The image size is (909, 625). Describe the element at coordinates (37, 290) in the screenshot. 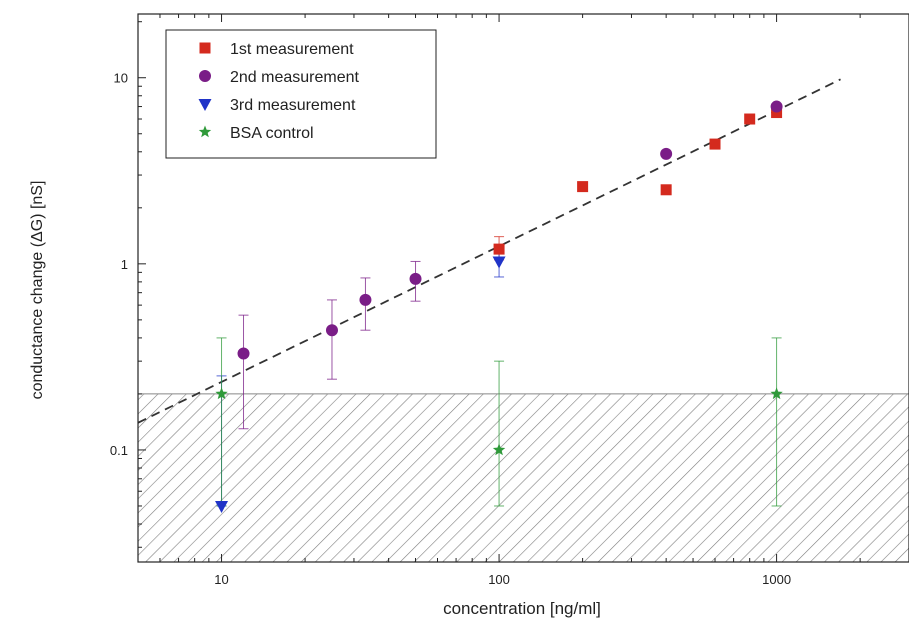

I see `y-axis-label: conductance change (ΔG) [nS]` at that location.